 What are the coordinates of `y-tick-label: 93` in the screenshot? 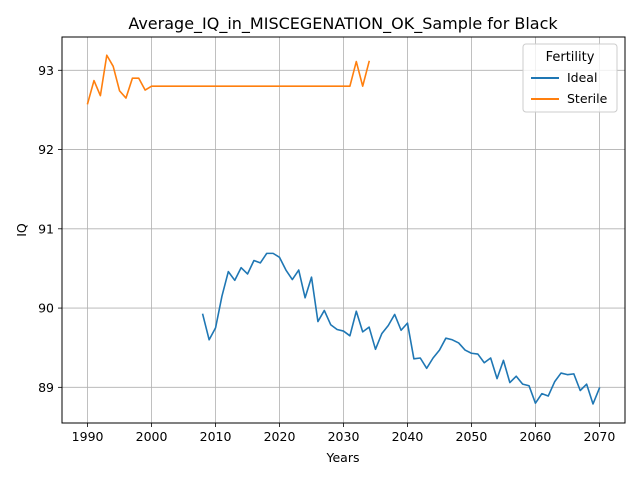 It's located at (46, 70).